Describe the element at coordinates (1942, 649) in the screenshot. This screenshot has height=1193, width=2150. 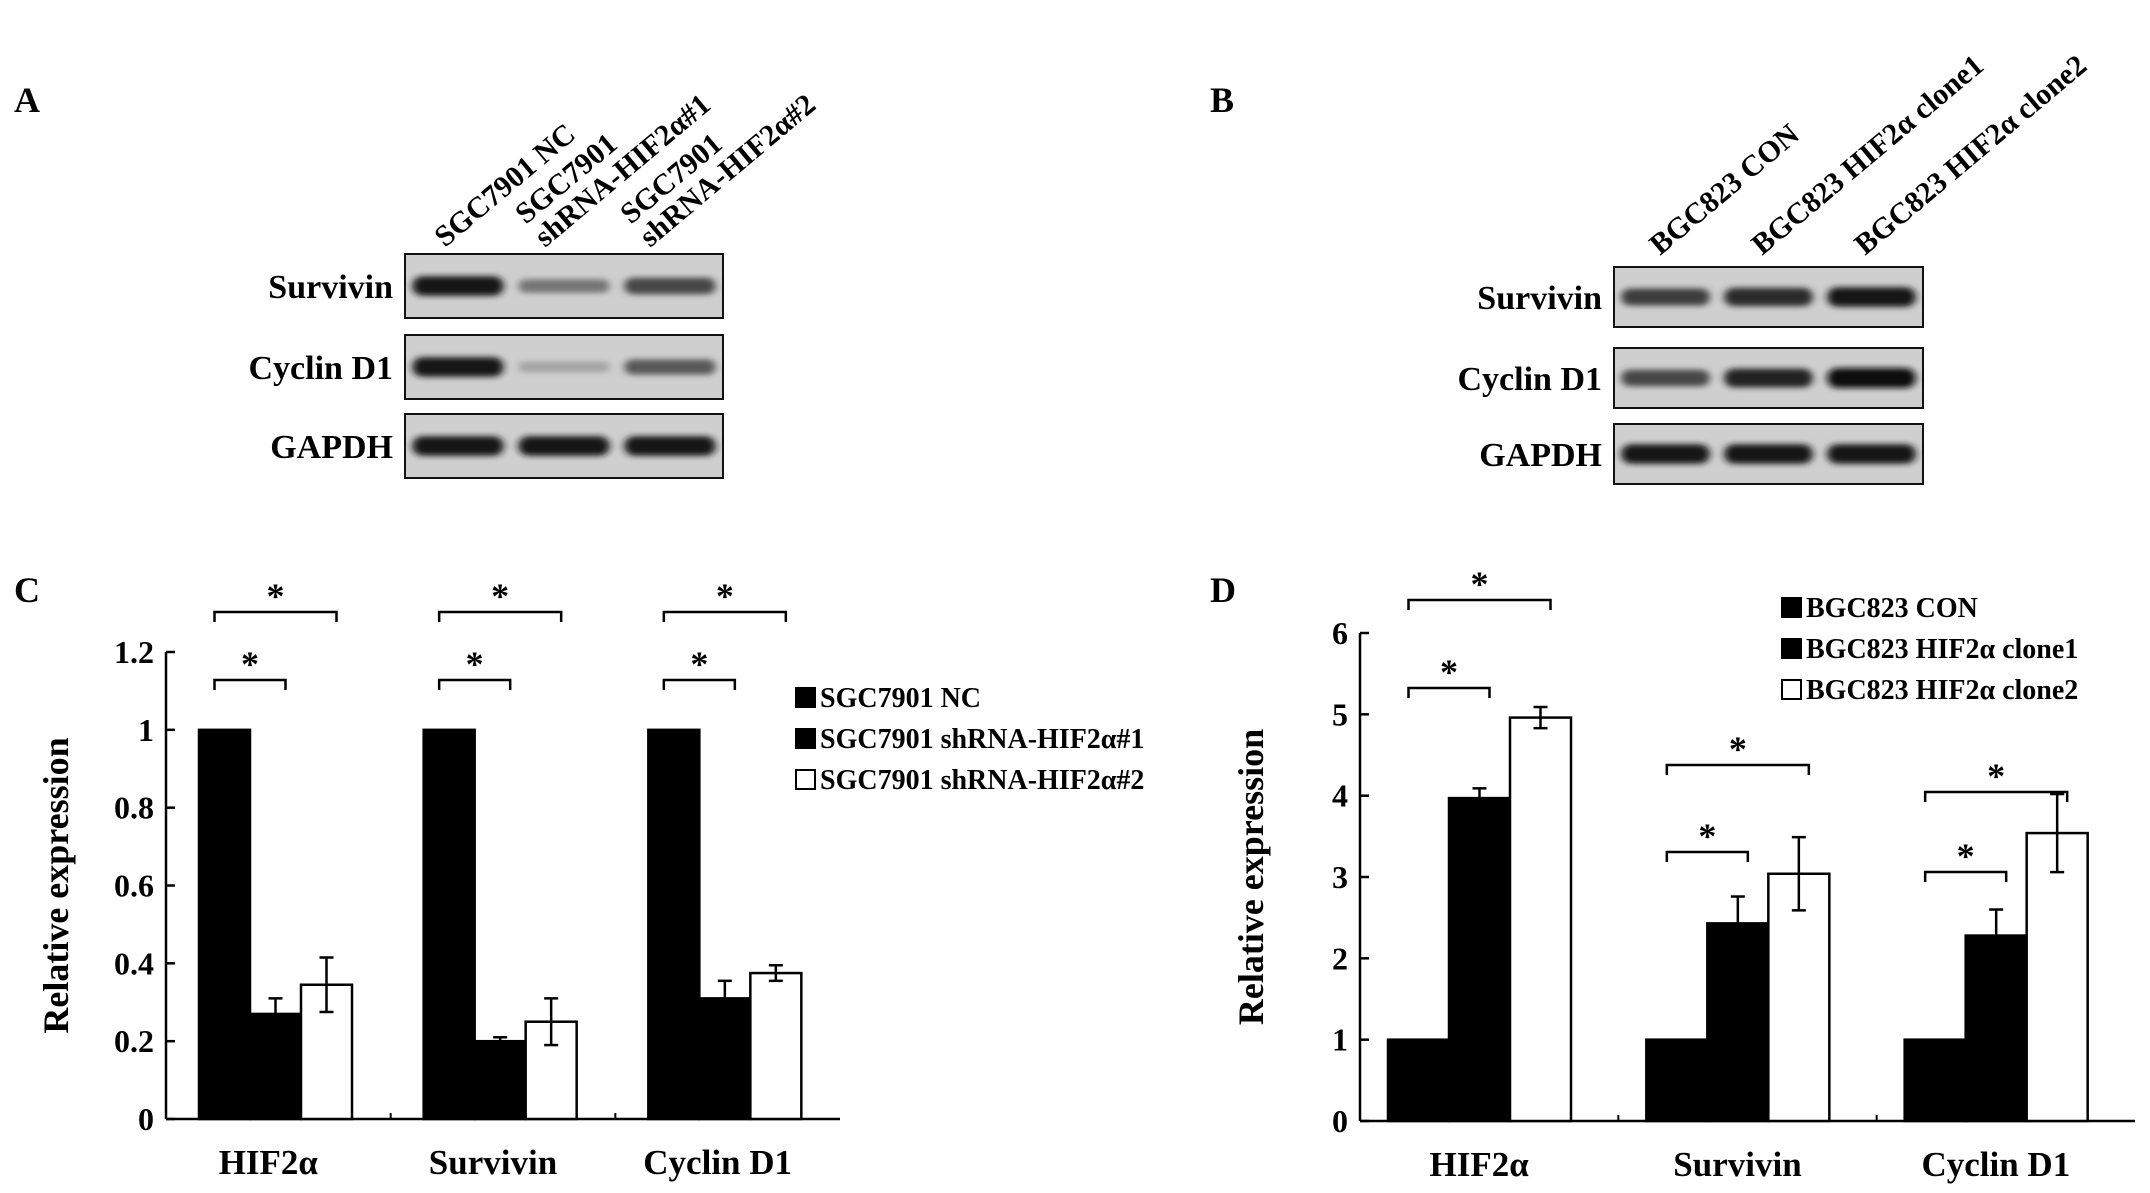
I see `legend-label: BGC823 HIF2α clone1` at that location.